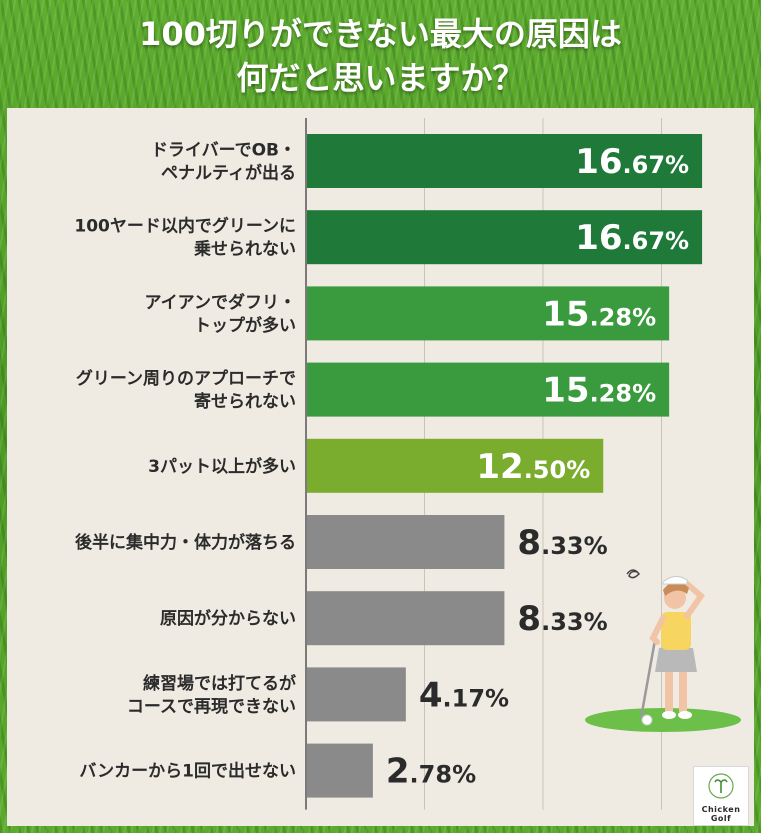 This screenshot has width=761, height=833. Describe the element at coordinates (245, 401) in the screenshot. I see `category-label: 寄せられない` at that location.